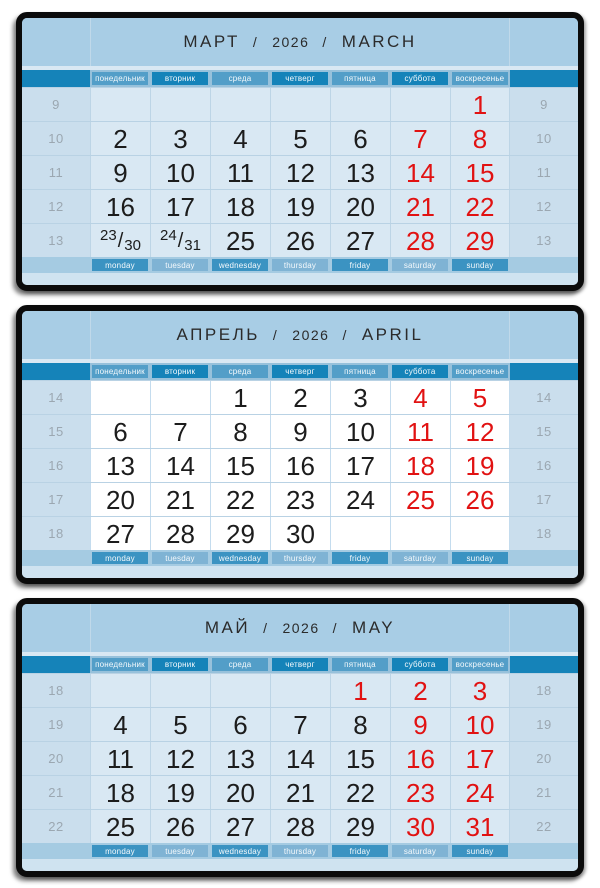 This screenshot has height=888, width=600. I want to click on week-row: 18 27 28 29 30 18, so click(300, 533).